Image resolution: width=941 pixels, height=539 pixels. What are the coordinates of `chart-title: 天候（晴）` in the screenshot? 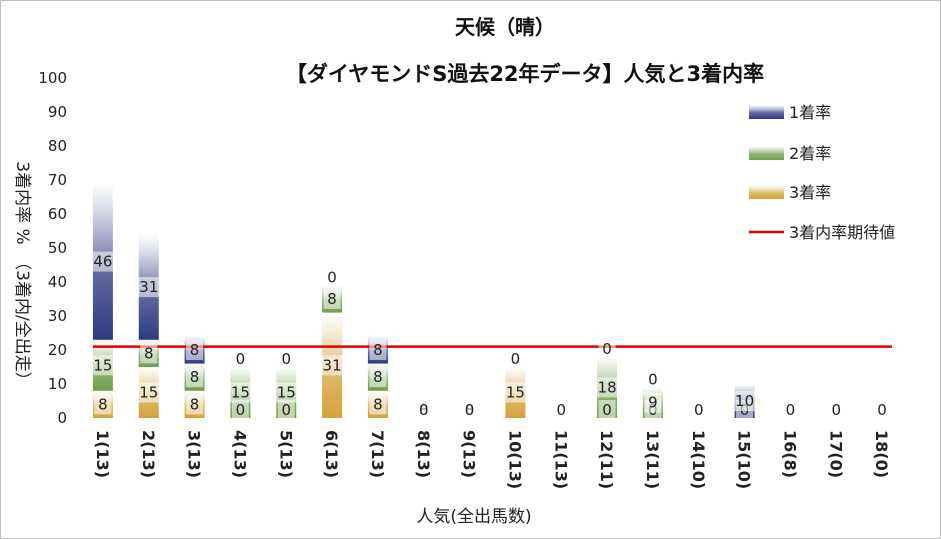 It's located at (505, 27).